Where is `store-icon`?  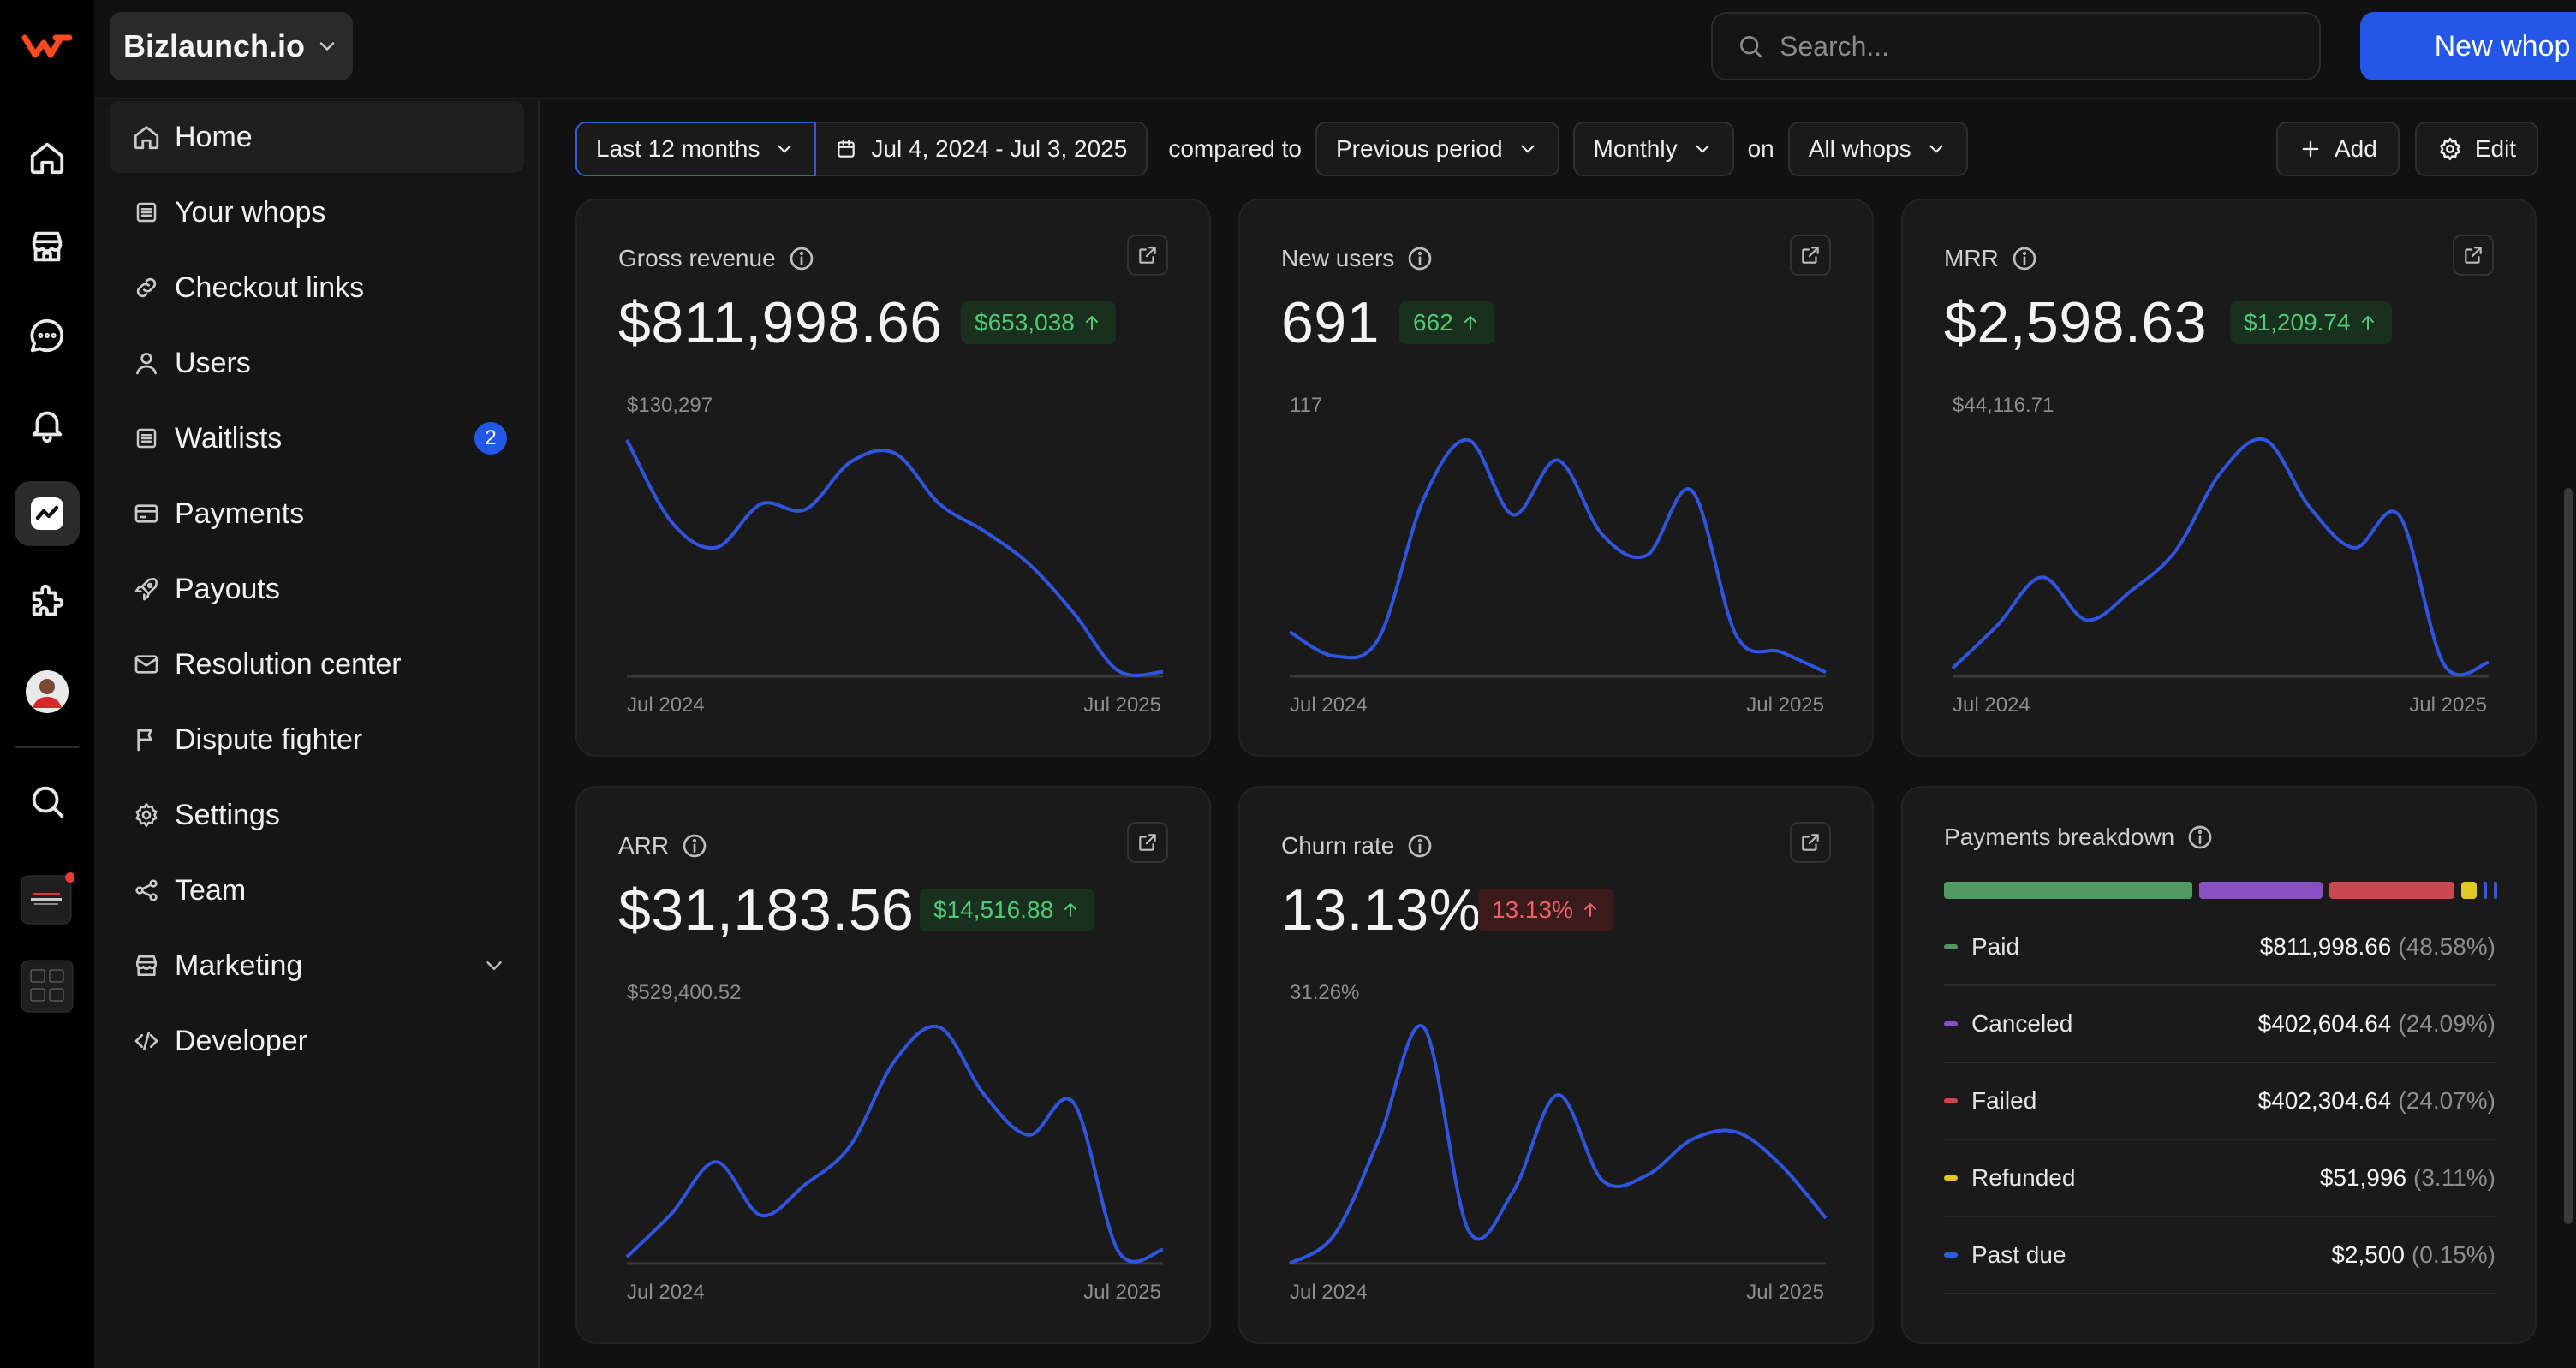
store-icon is located at coordinates (47, 246).